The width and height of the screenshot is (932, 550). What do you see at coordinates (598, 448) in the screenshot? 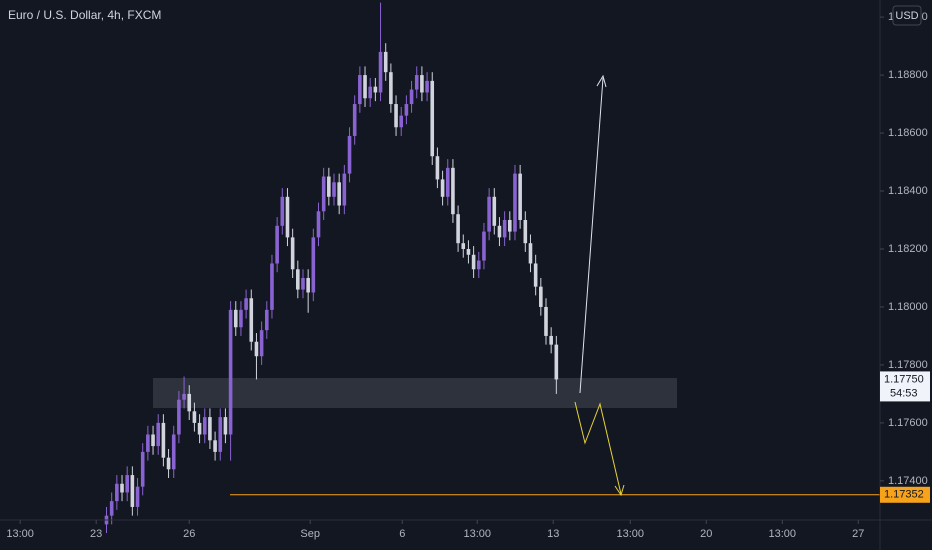
I see `arrow-down` at bounding box center [598, 448].